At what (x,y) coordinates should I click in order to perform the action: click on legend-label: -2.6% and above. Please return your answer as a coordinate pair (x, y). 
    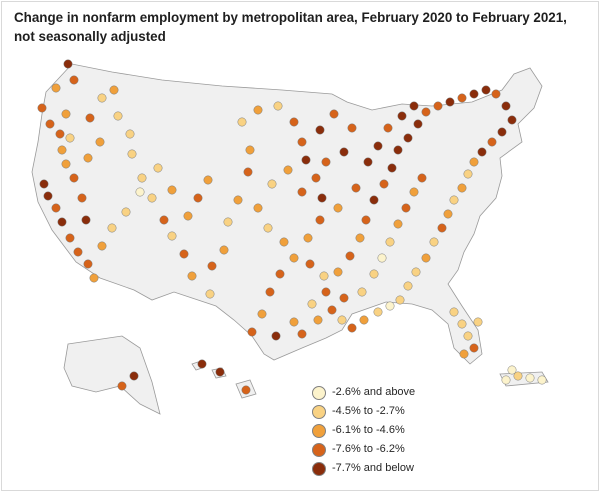
    Looking at the image, I should click on (374, 392).